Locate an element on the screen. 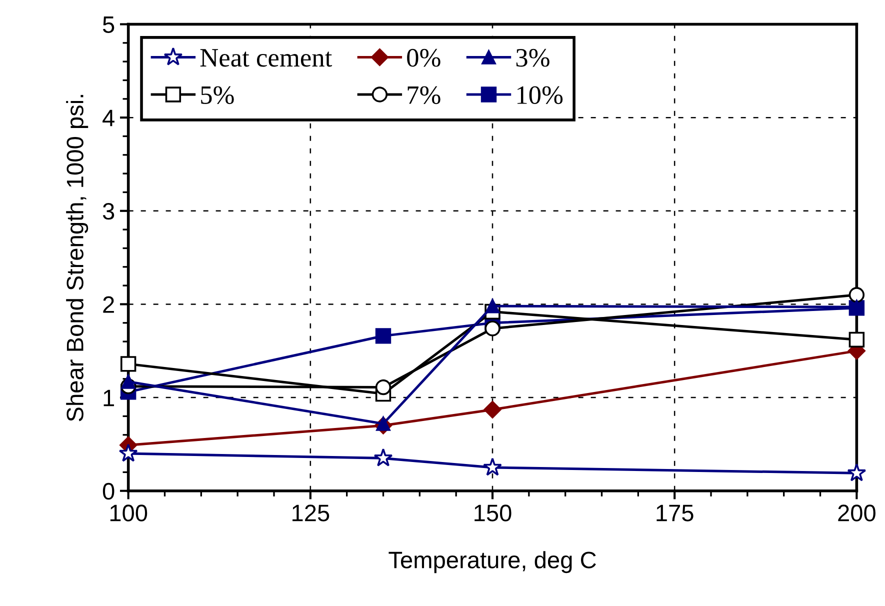 This screenshot has height=606, width=885. y-tick-label: 2 is located at coordinates (108, 304).